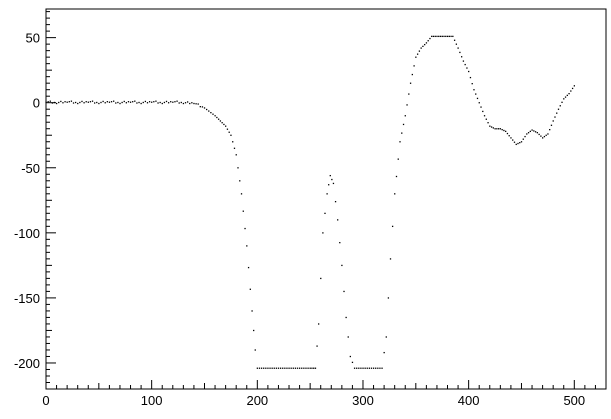 The image size is (611, 419). I want to click on y-tick-label: -150, so click(27, 298).